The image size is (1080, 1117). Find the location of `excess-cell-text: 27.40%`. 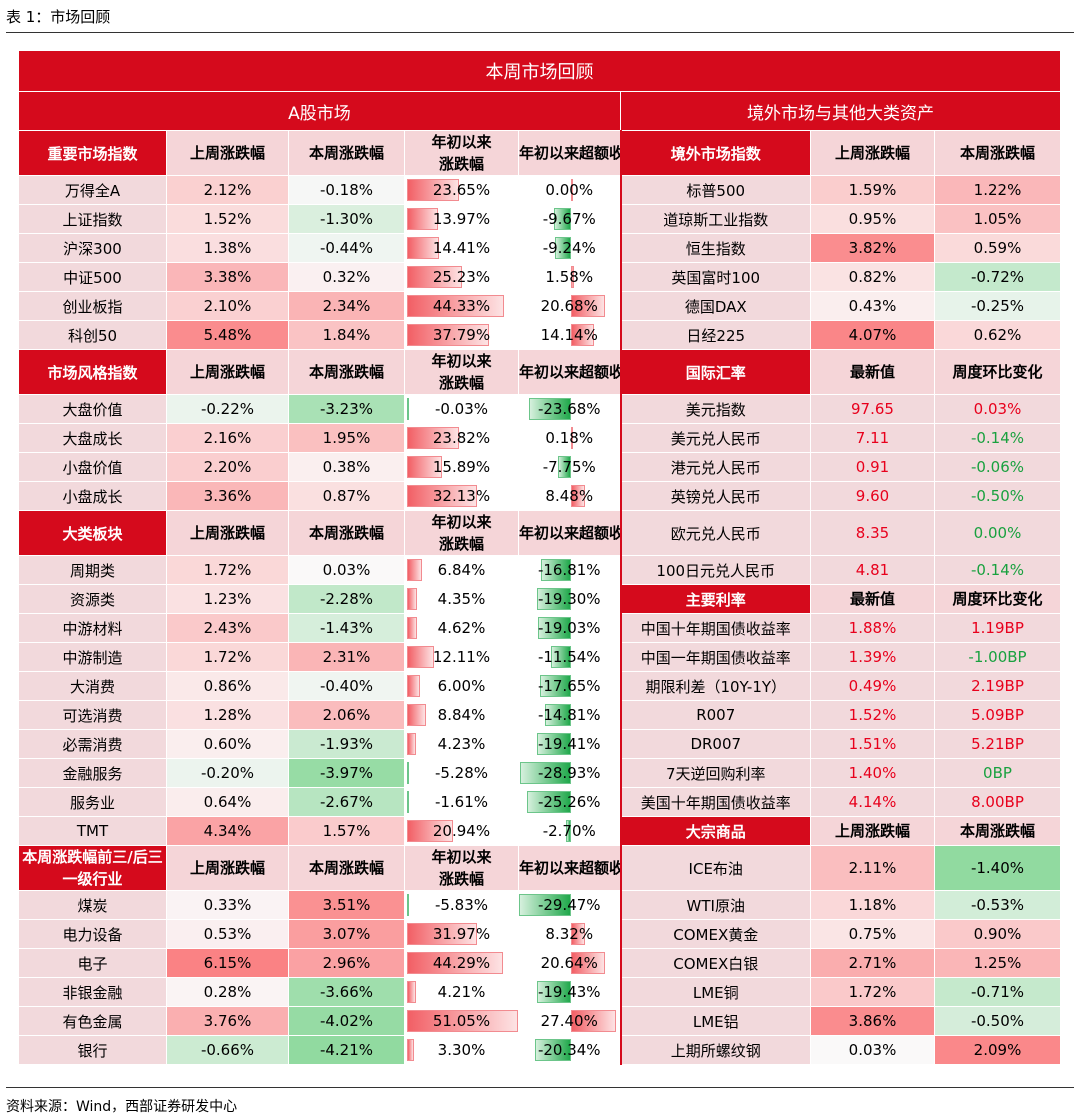

excess-cell-text: 27.40% is located at coordinates (569, 1021).